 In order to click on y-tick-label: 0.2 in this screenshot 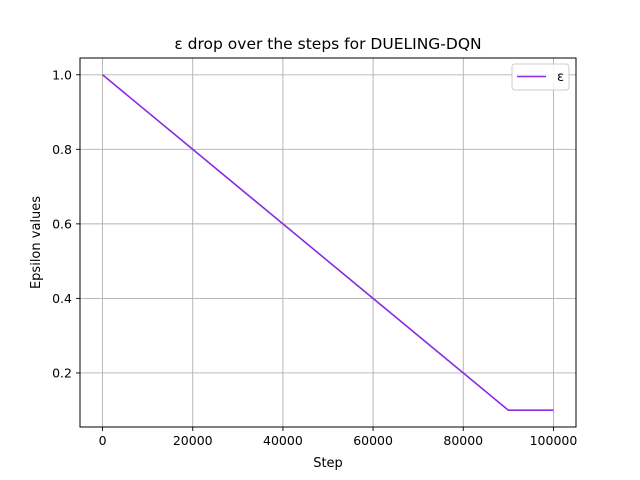, I will do `click(62, 372)`.